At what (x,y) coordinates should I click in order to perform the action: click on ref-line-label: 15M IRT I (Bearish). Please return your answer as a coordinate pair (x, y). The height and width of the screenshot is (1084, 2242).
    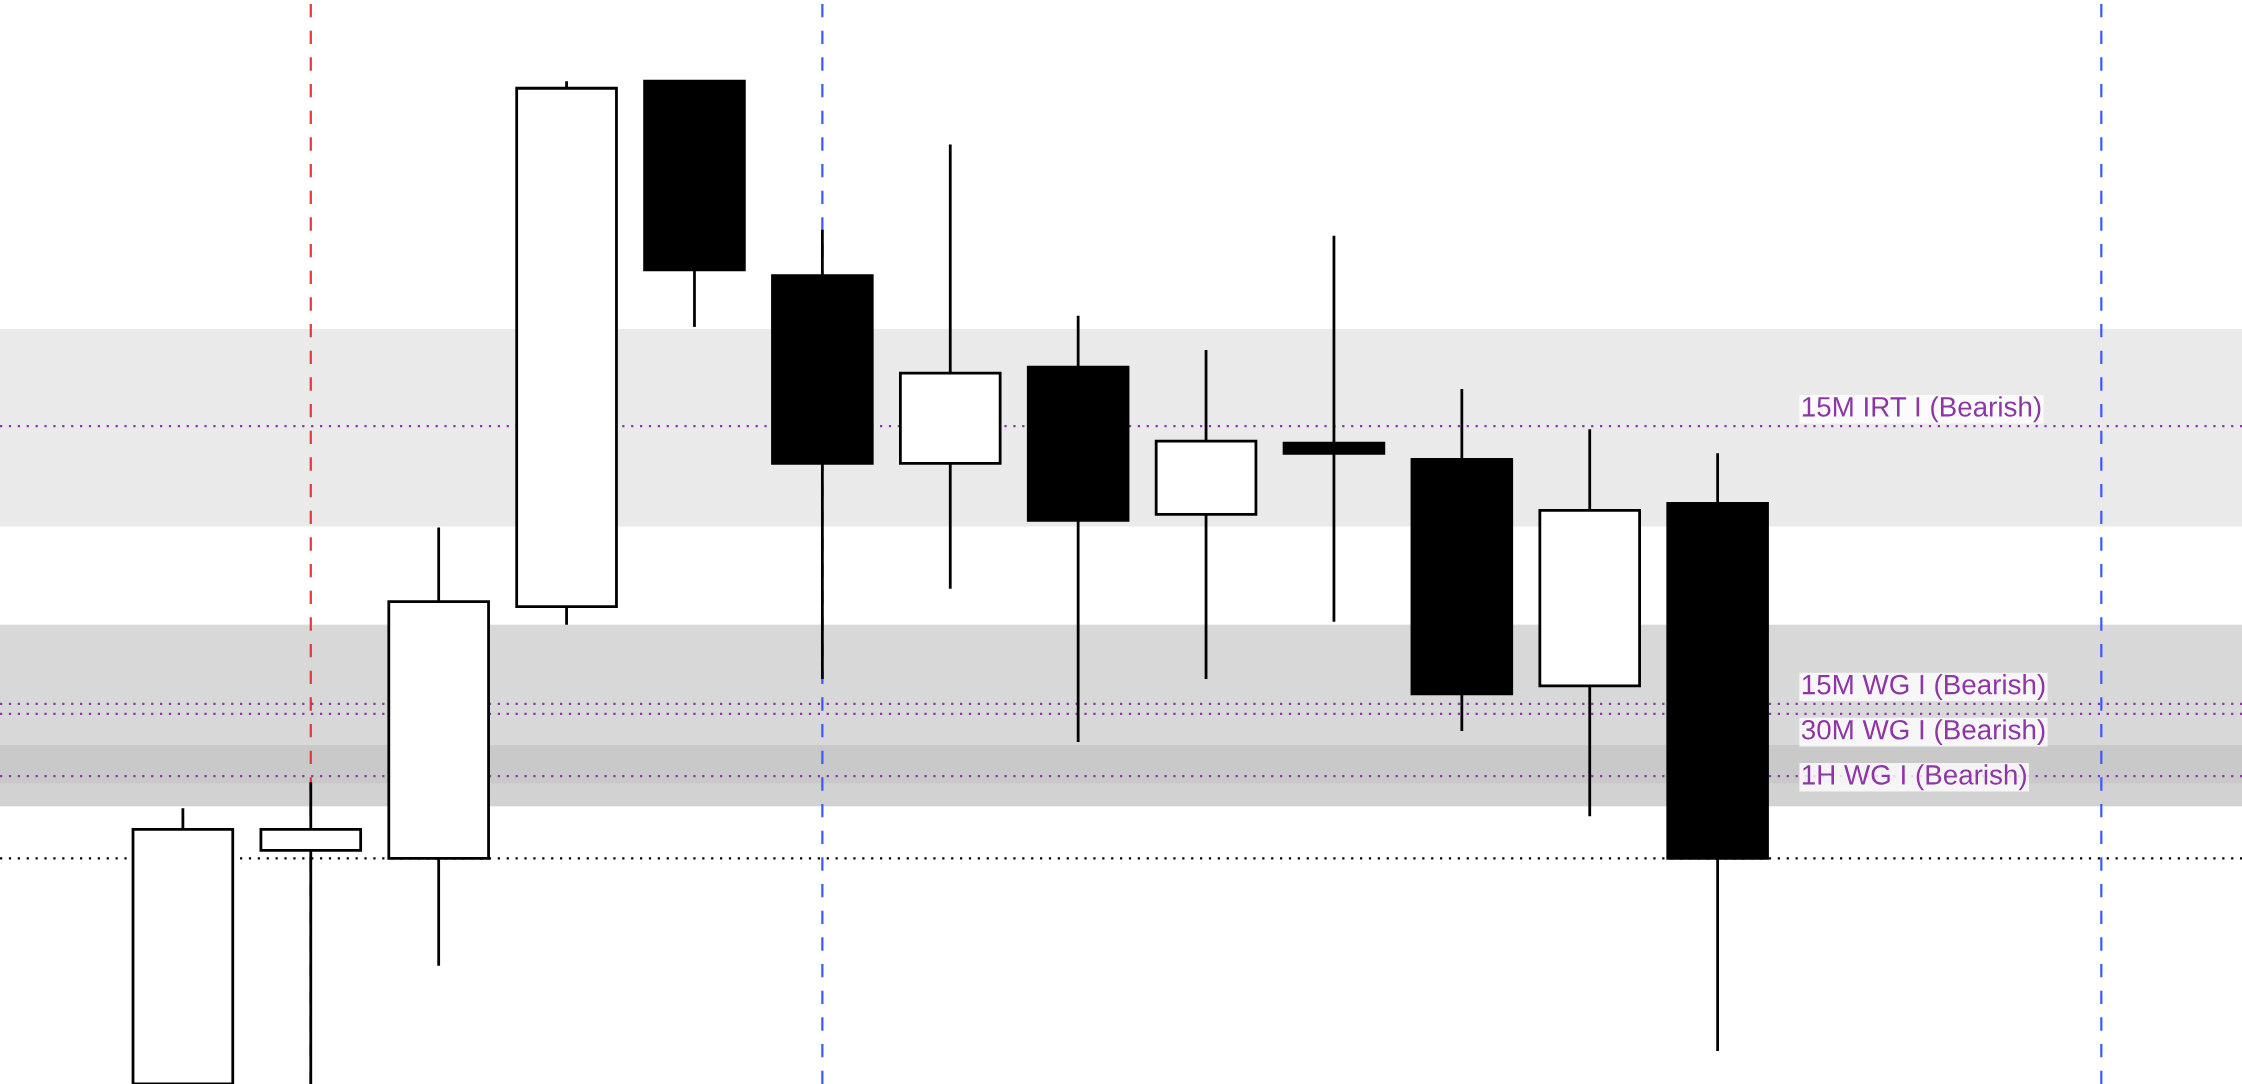
    Looking at the image, I should click on (1921, 409).